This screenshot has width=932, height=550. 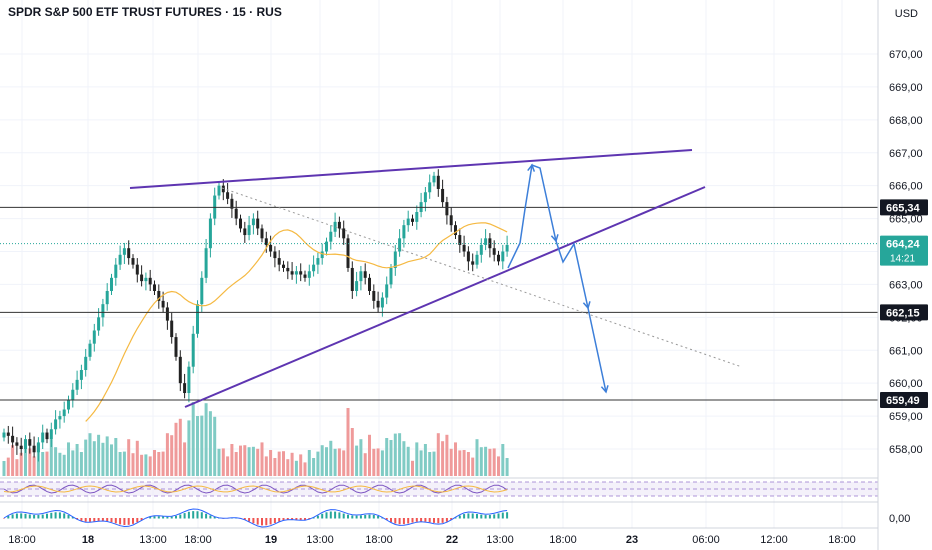 What do you see at coordinates (906, 450) in the screenshot?
I see `price-tick-label: 658,00` at bounding box center [906, 450].